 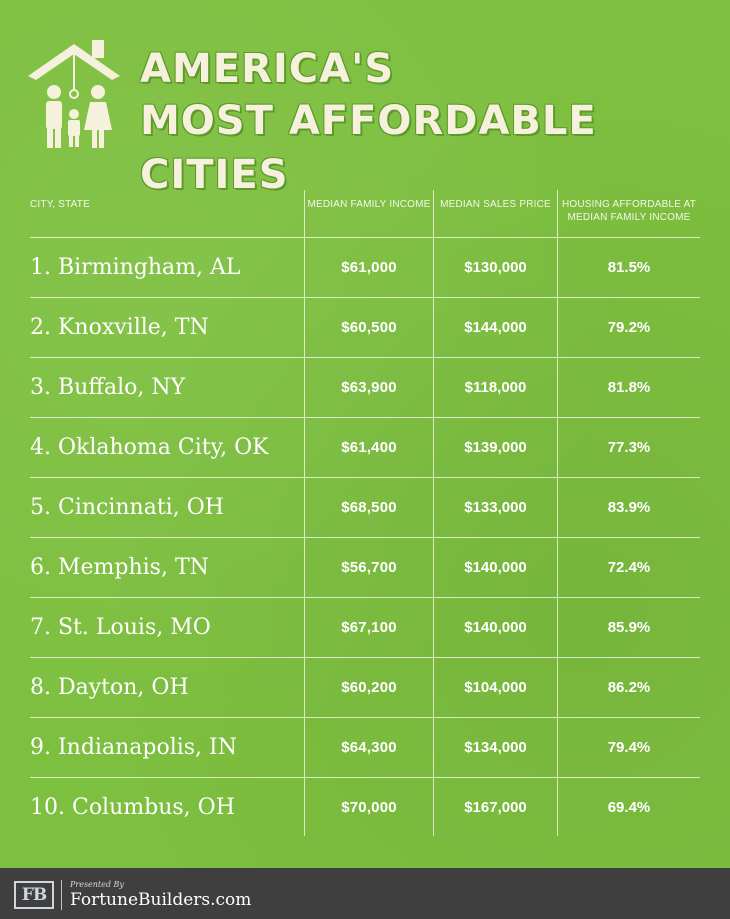 I want to click on cell-income: $61,400, so click(x=368, y=447).